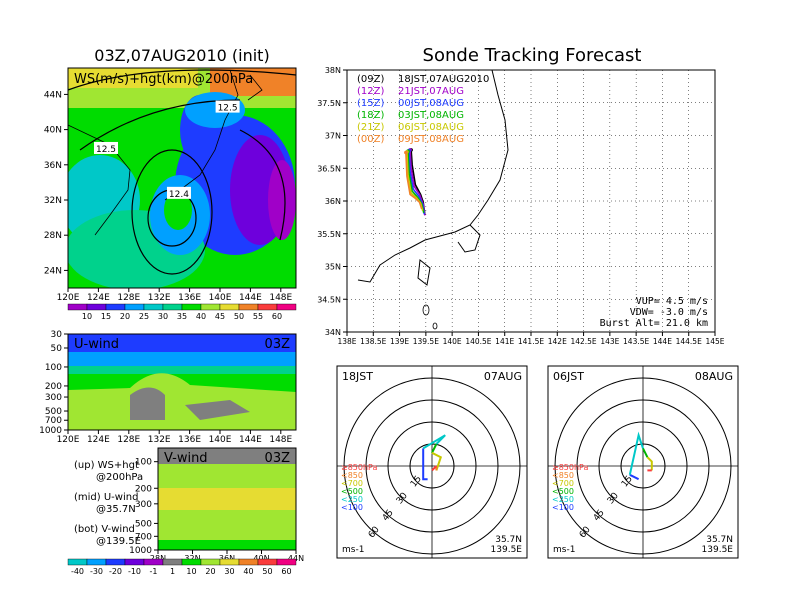 This screenshot has height=612, width=792. What do you see at coordinates (662, 341) in the screenshot?
I see `map-x-tick-label: 144E` at bounding box center [662, 341].